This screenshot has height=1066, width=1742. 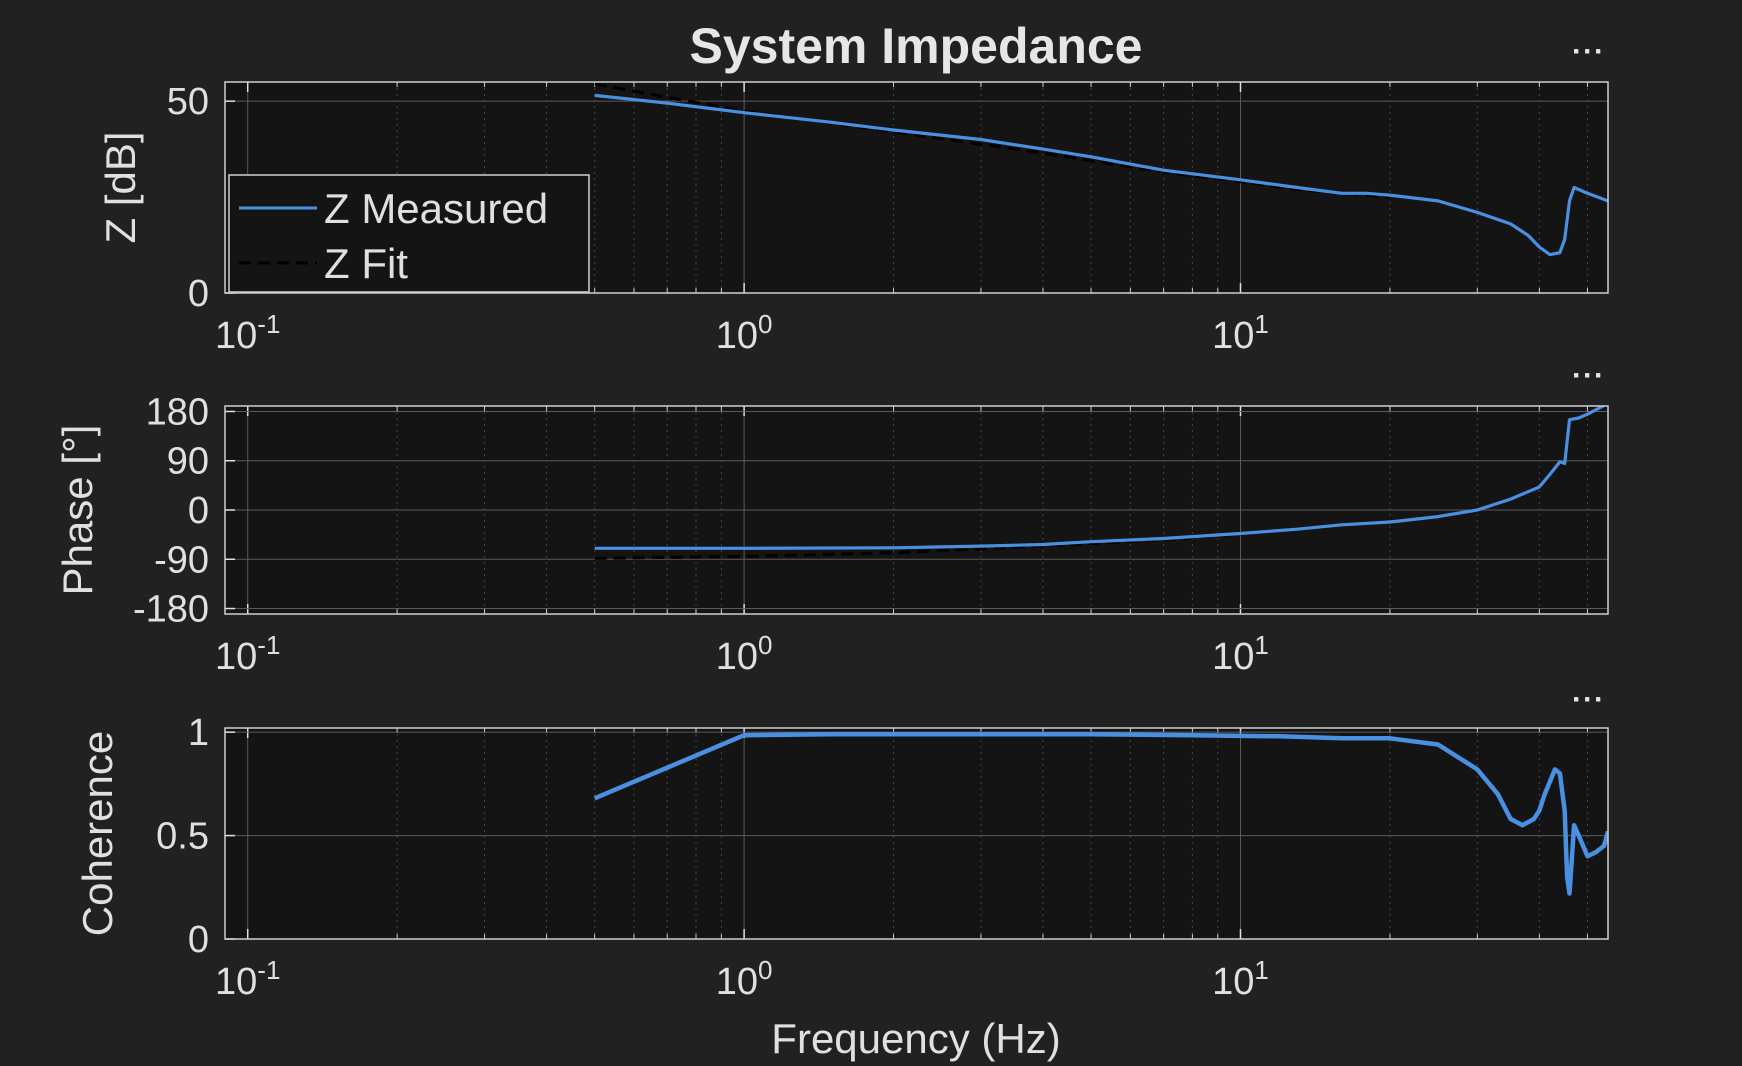 What do you see at coordinates (1588, 51) in the screenshot?
I see `axes-1-more-button: ···` at bounding box center [1588, 51].